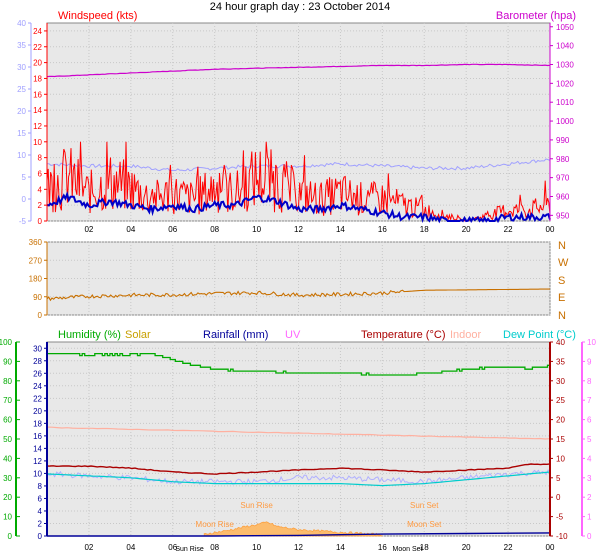 This screenshot has height=555, width=600. What do you see at coordinates (7, 420) in the screenshot?
I see `humidity-tick-label: 60` at bounding box center [7, 420].